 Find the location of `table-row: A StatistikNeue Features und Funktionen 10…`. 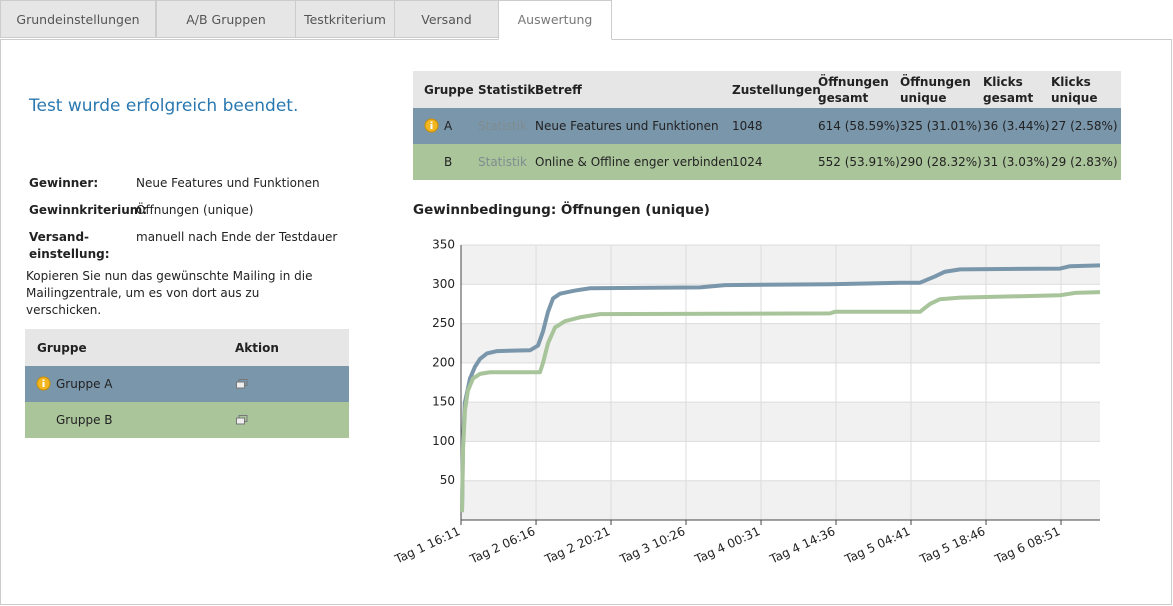

table-row: A StatistikNeue Features und Funktionen 10… is located at coordinates (767, 126).